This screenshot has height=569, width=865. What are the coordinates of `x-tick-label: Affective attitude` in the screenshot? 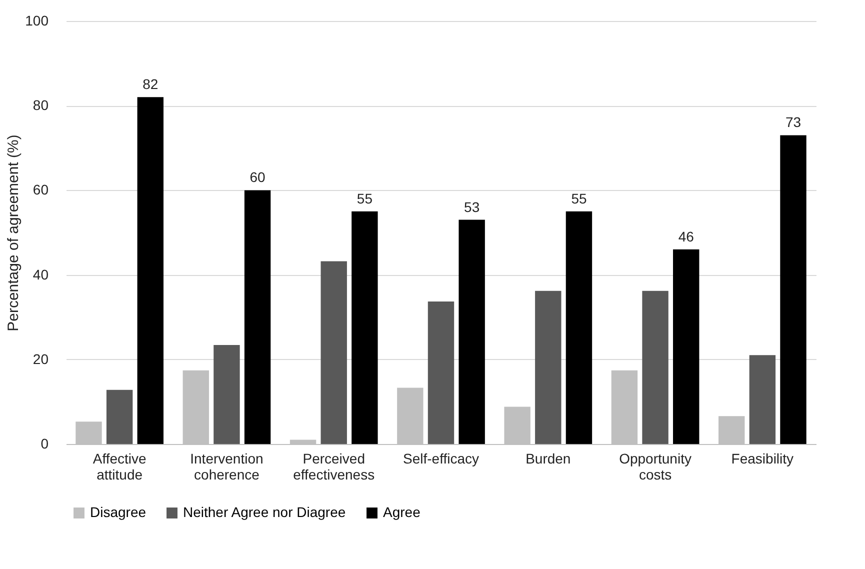 It's located at (119, 466).